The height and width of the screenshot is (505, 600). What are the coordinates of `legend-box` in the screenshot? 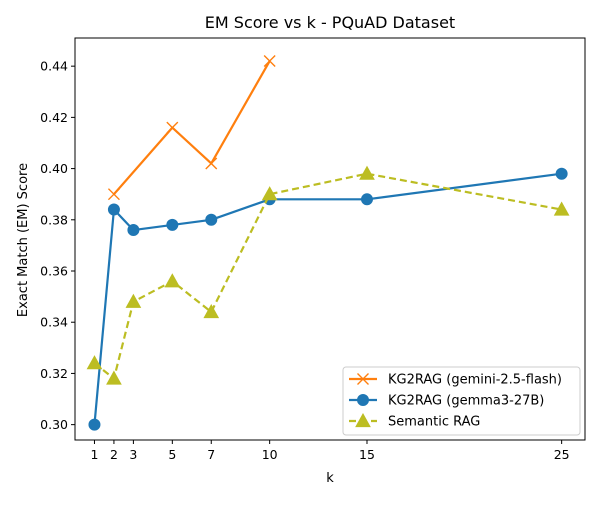 It's located at (461, 401).